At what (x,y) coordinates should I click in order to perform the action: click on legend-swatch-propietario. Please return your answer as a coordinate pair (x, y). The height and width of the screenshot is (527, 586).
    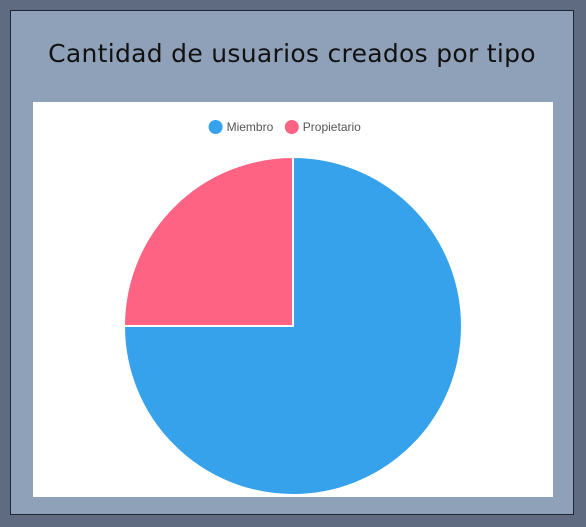
    Looking at the image, I should click on (292, 127).